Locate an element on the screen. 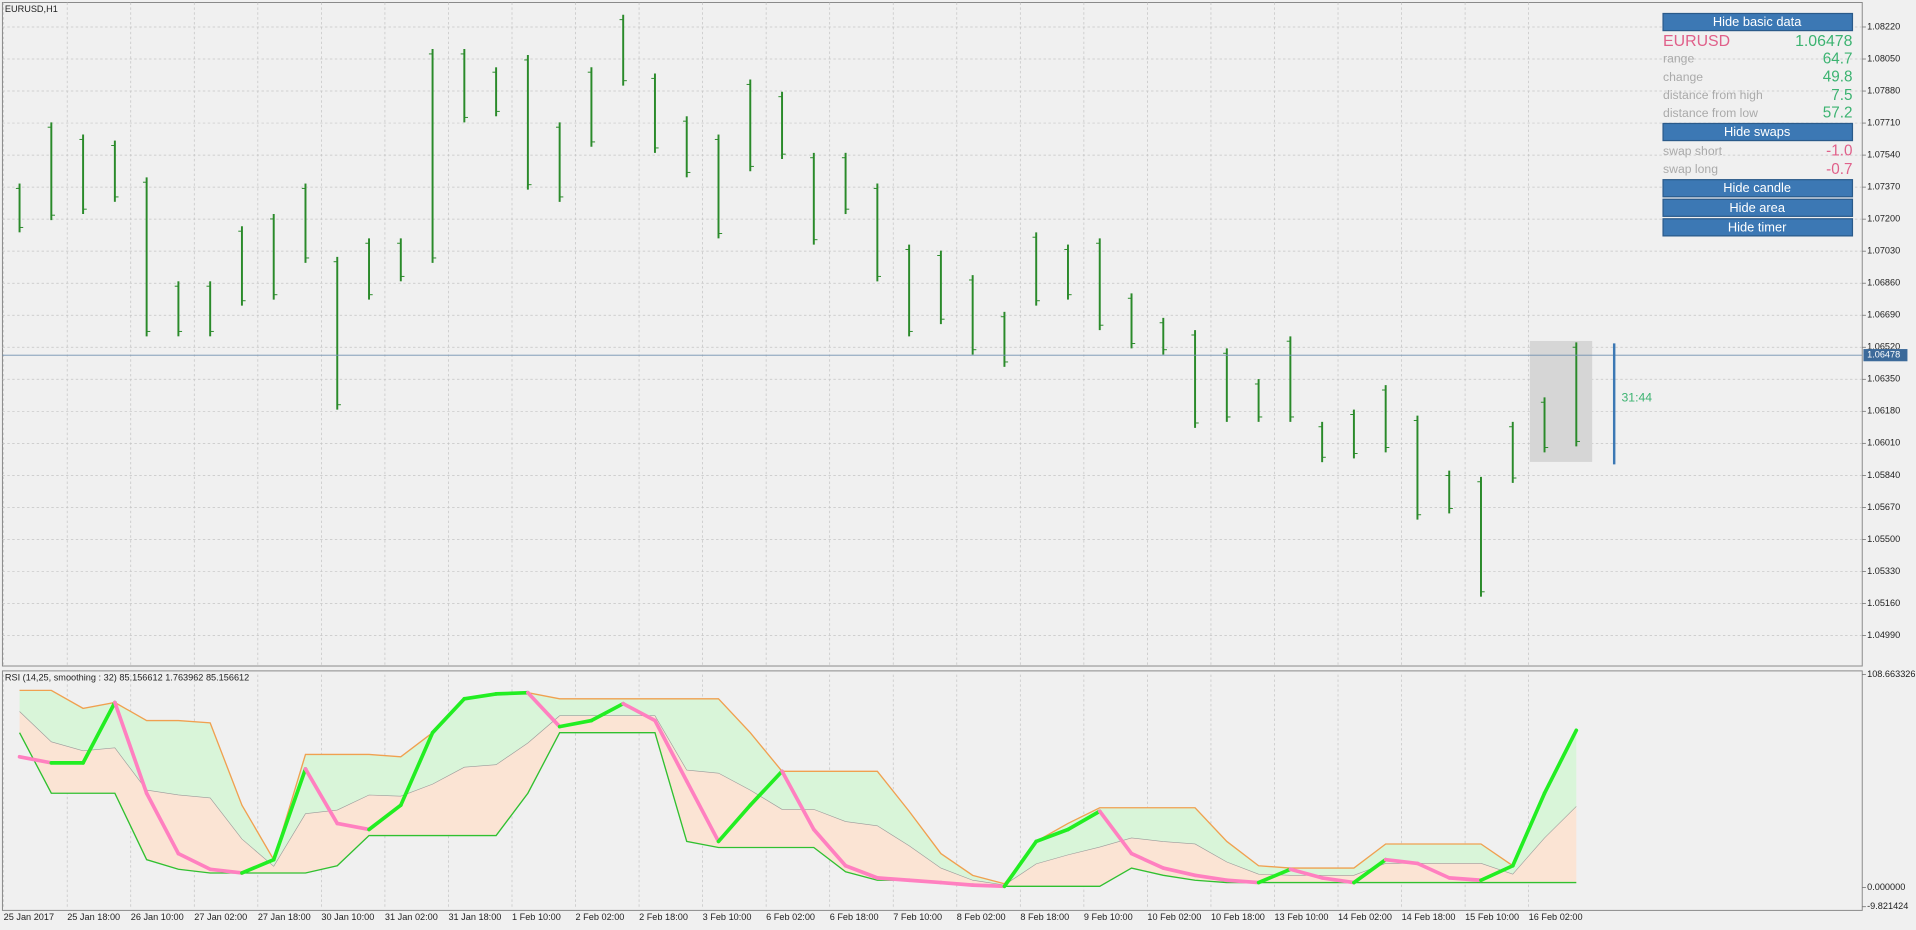  y-tick-label: 1.05160 is located at coordinates (1883, 603).